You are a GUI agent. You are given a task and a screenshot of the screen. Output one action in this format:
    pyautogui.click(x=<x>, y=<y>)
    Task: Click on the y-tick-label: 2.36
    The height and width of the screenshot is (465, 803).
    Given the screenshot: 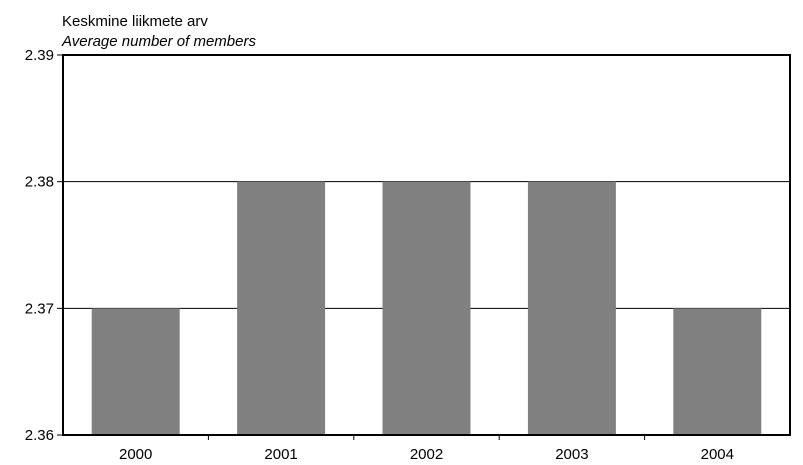 What is the action you would take?
    pyautogui.click(x=39, y=435)
    